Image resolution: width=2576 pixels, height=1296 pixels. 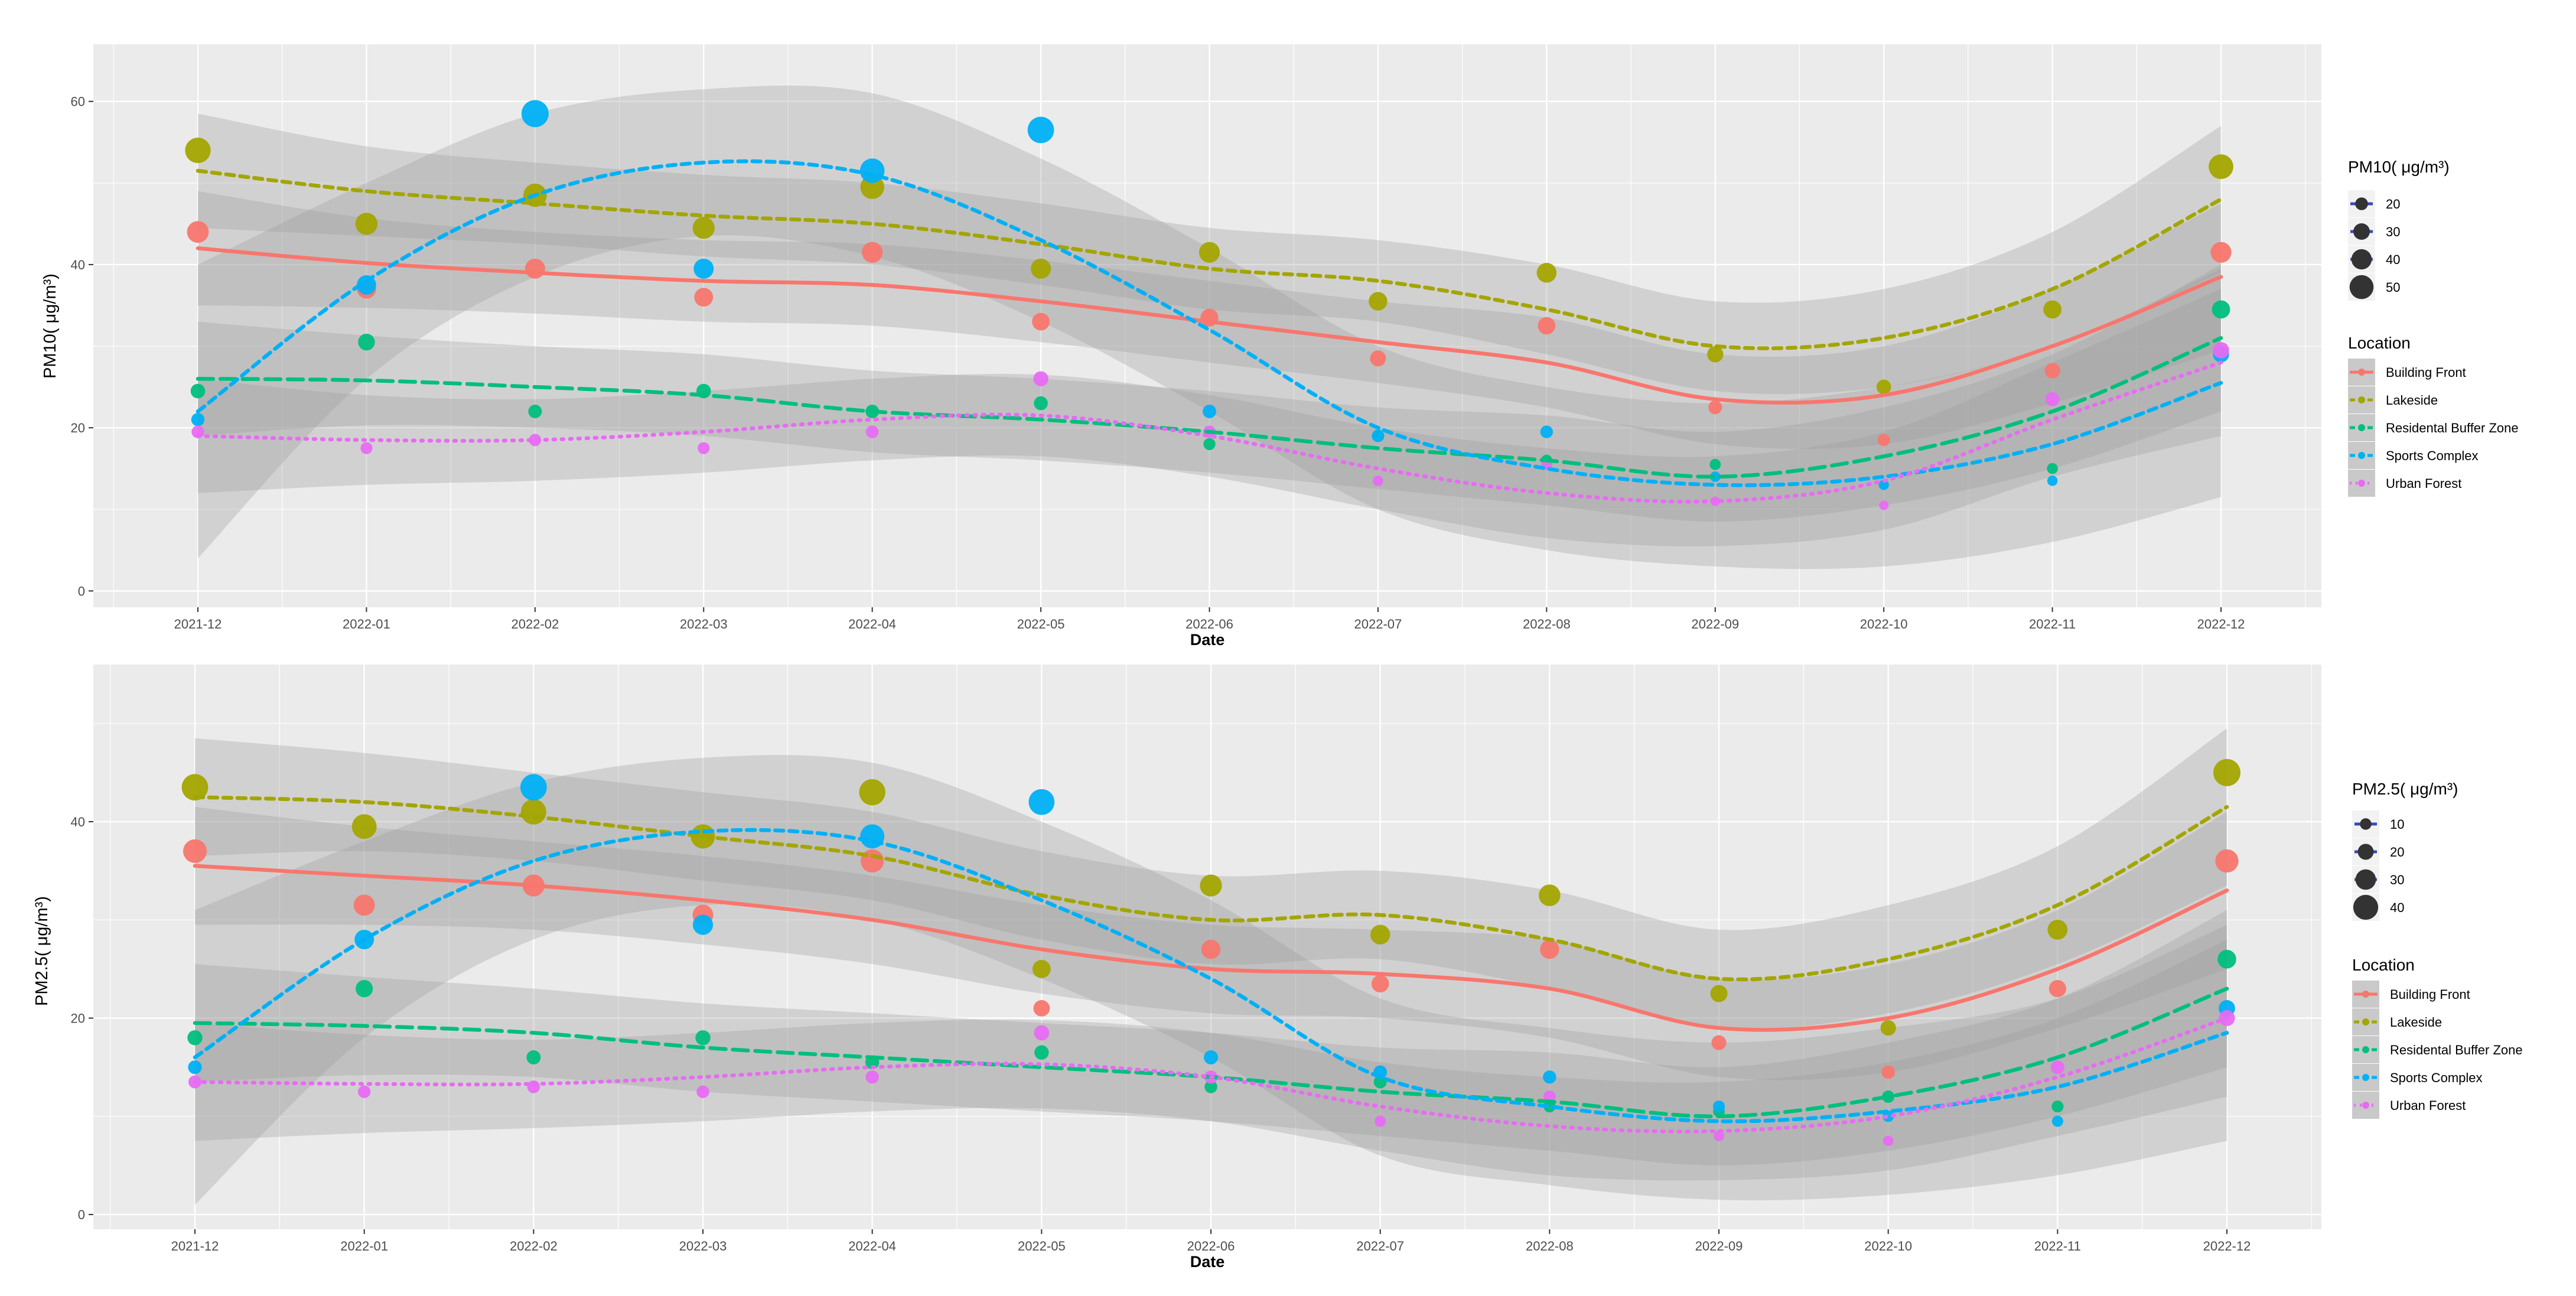 I want to click on pm10-y-tick-label: 60, so click(x=78, y=102).